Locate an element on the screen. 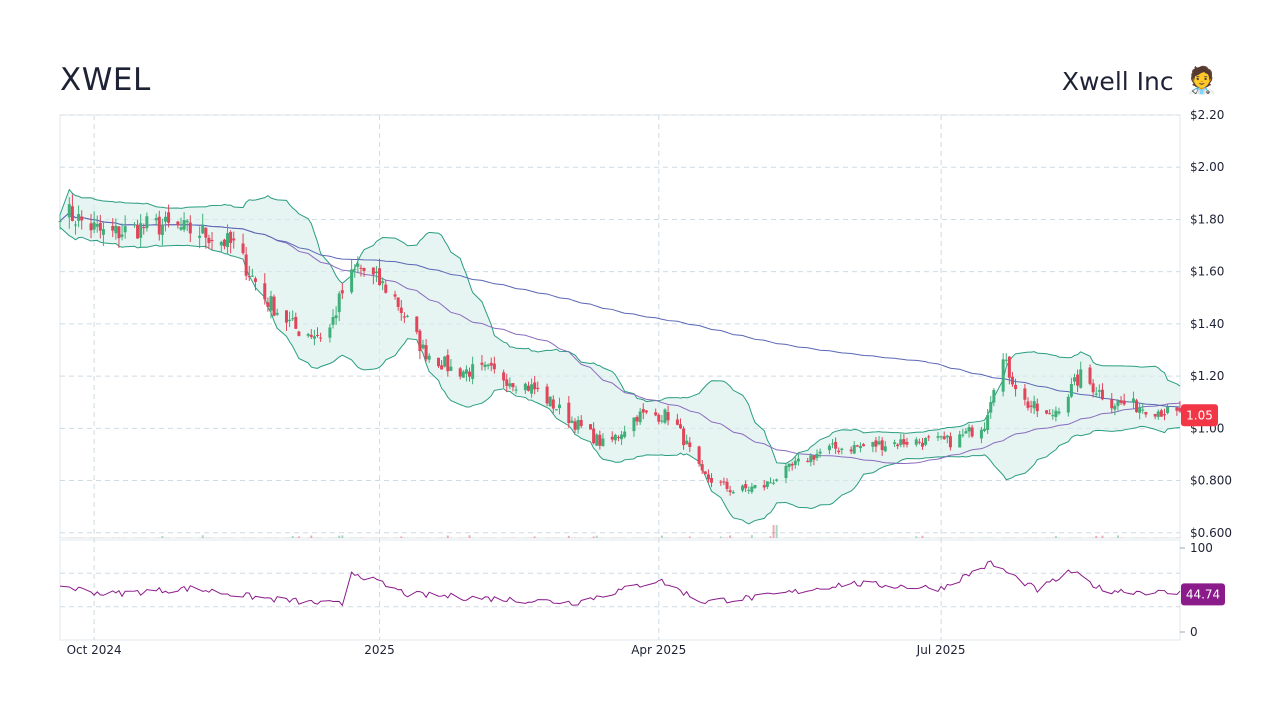 The width and height of the screenshot is (1280, 720). time-axis-label: Apr 2025 is located at coordinates (658, 650).